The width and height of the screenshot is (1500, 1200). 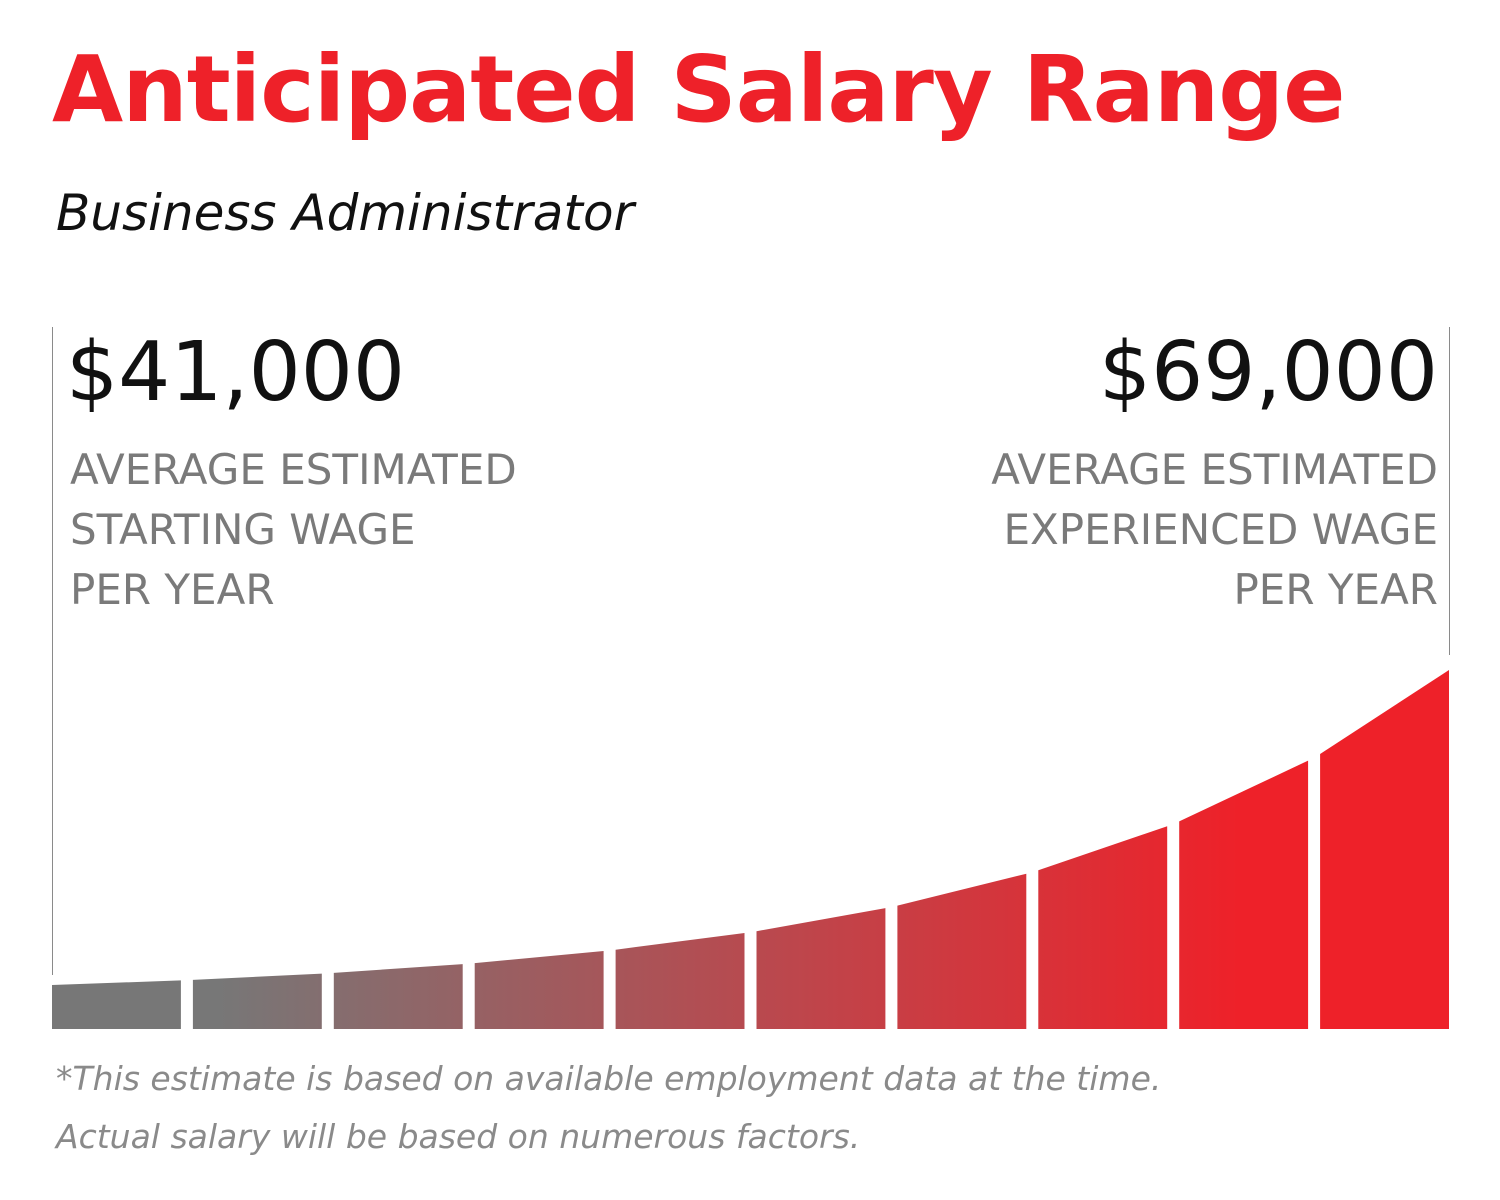 I want to click on starting-wage-caption-line: PER YEAR, so click(x=172, y=589).